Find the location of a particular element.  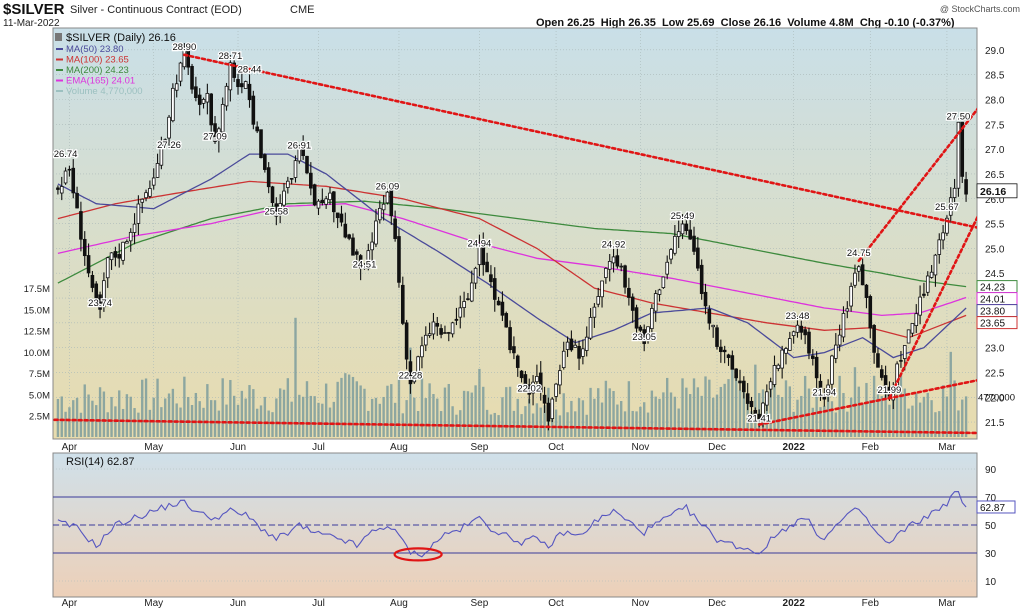

volume-tick-label: 7.5M is located at coordinates (39, 374).